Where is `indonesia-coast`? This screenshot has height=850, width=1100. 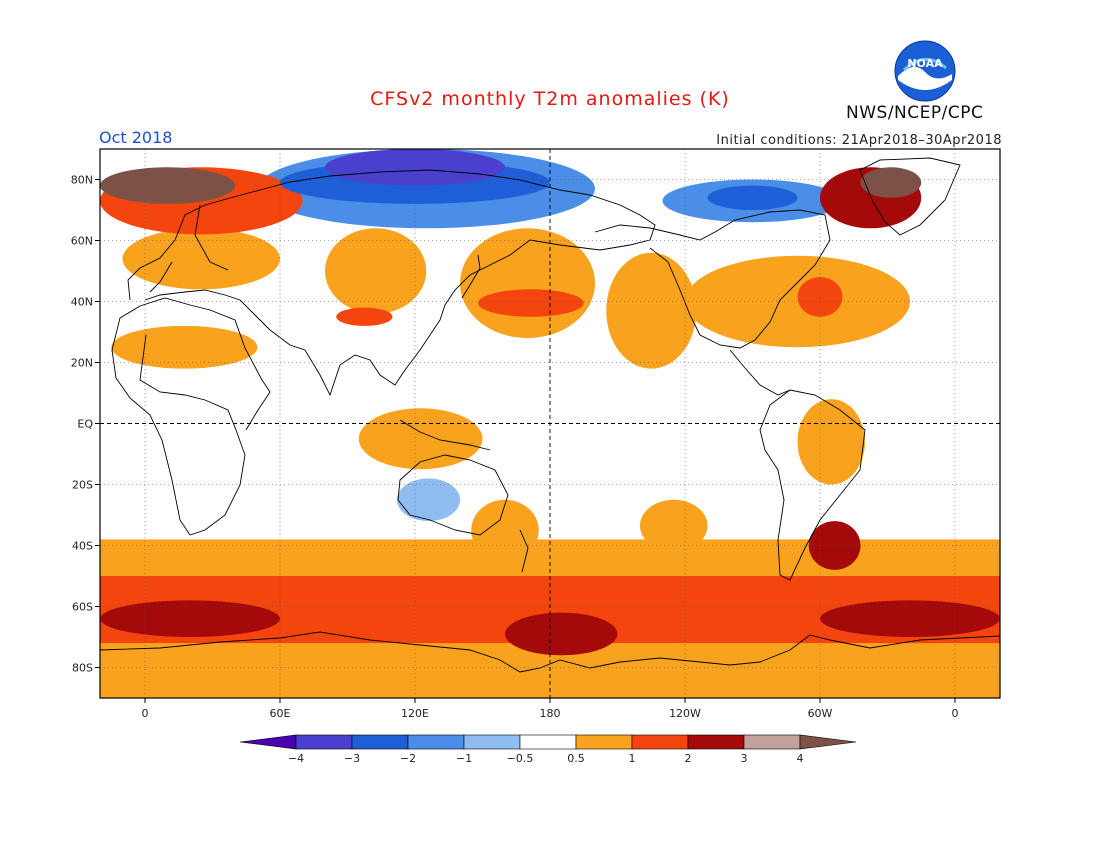 indonesia-coast is located at coordinates (445, 435).